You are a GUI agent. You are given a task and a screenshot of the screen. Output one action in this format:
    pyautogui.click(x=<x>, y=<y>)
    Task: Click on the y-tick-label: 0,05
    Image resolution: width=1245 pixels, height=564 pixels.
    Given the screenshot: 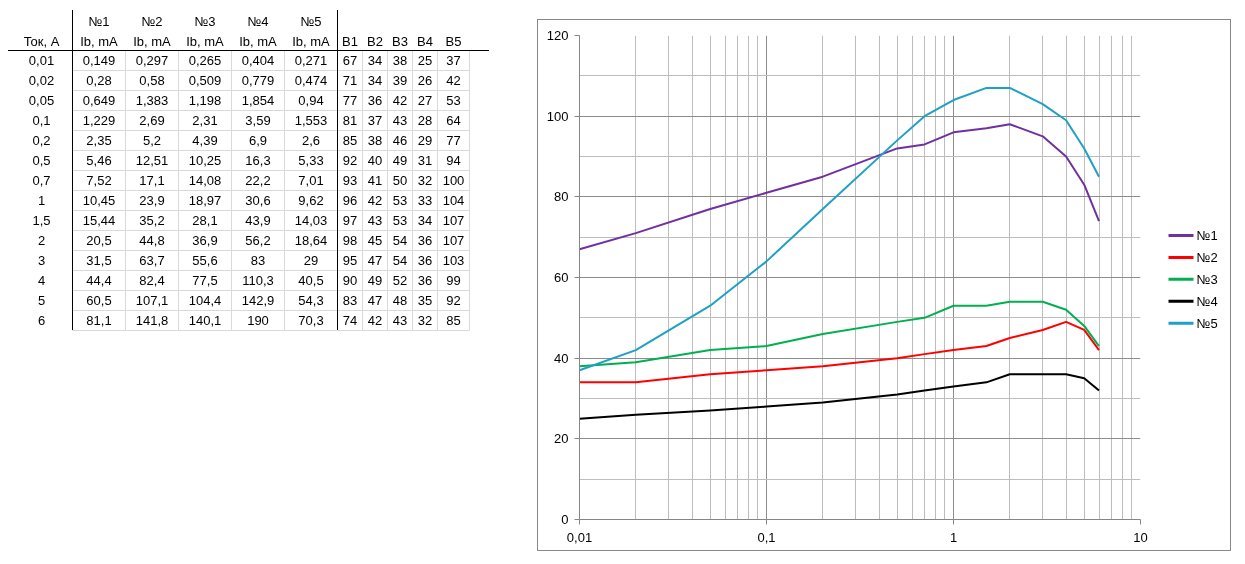 What is the action you would take?
    pyautogui.click(x=41, y=100)
    